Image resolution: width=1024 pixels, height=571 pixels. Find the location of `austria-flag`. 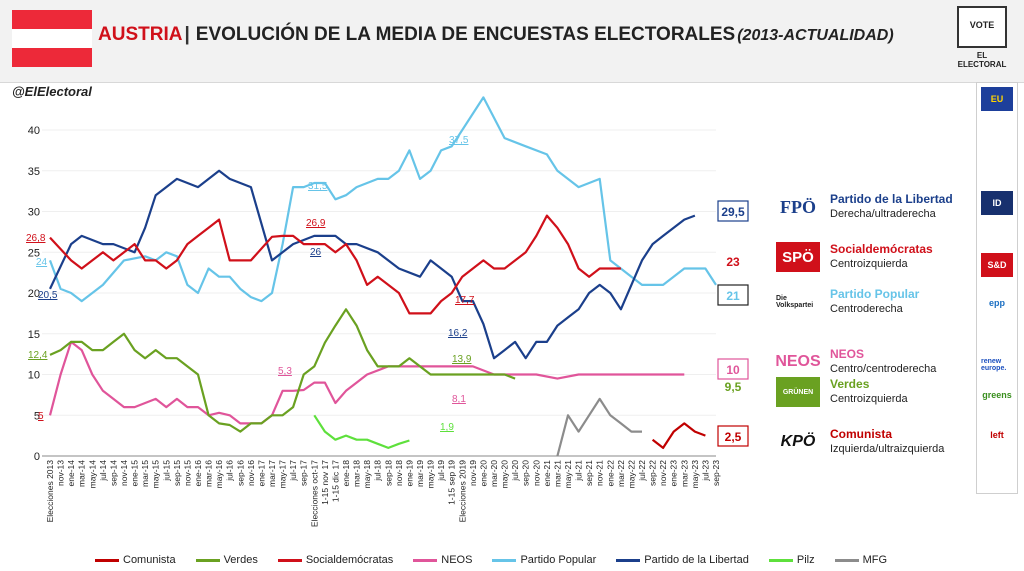

austria-flag is located at coordinates (52, 38).